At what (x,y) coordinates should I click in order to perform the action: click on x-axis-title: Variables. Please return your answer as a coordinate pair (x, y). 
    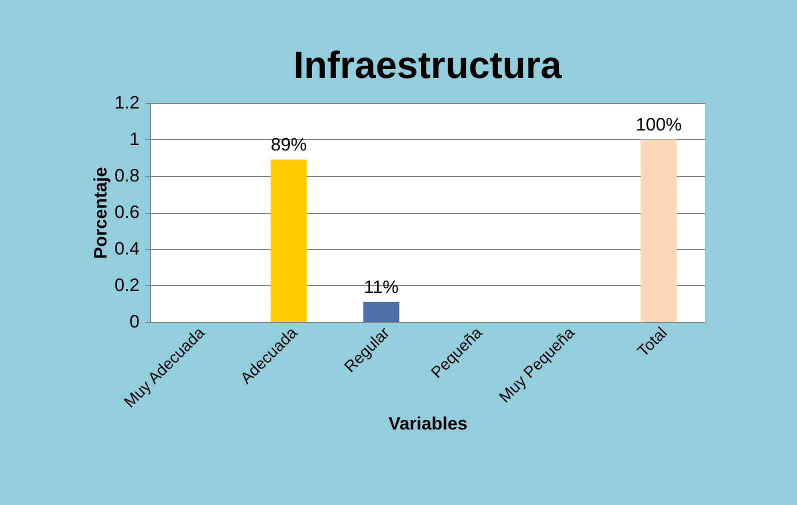
    Looking at the image, I should click on (428, 423).